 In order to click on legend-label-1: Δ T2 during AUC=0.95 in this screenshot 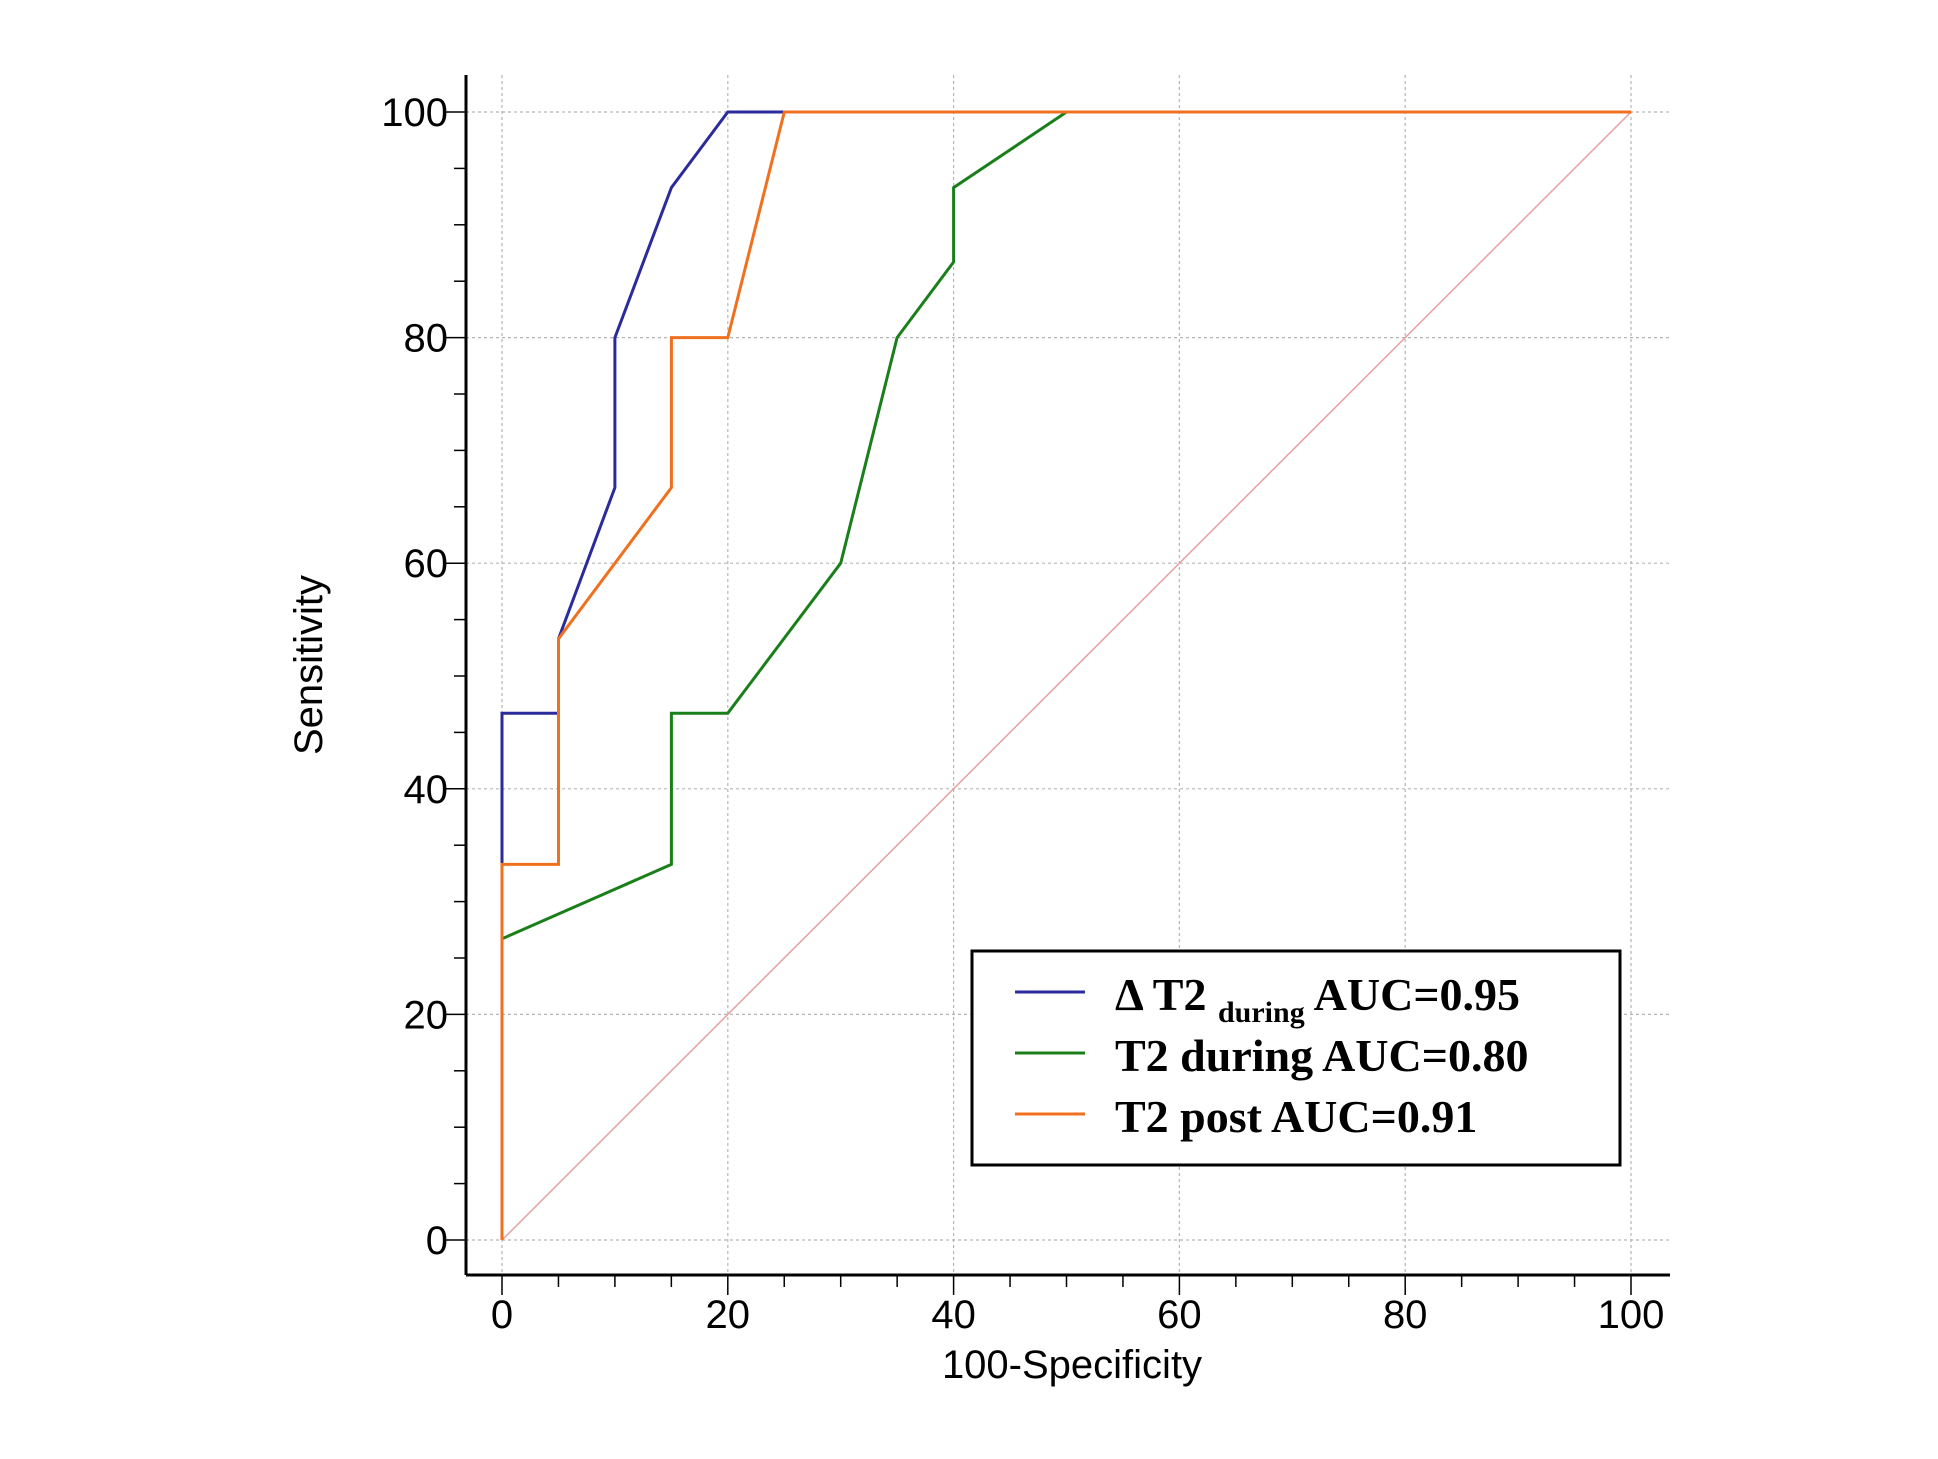, I will do `click(1317, 999)`.